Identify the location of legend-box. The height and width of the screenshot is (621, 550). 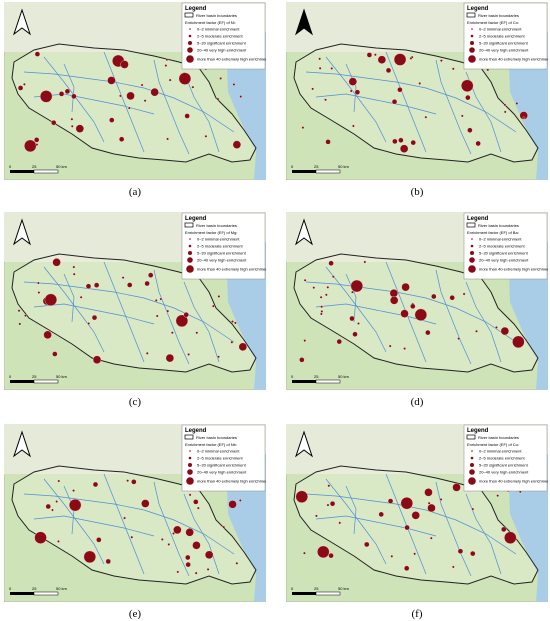
(223, 458).